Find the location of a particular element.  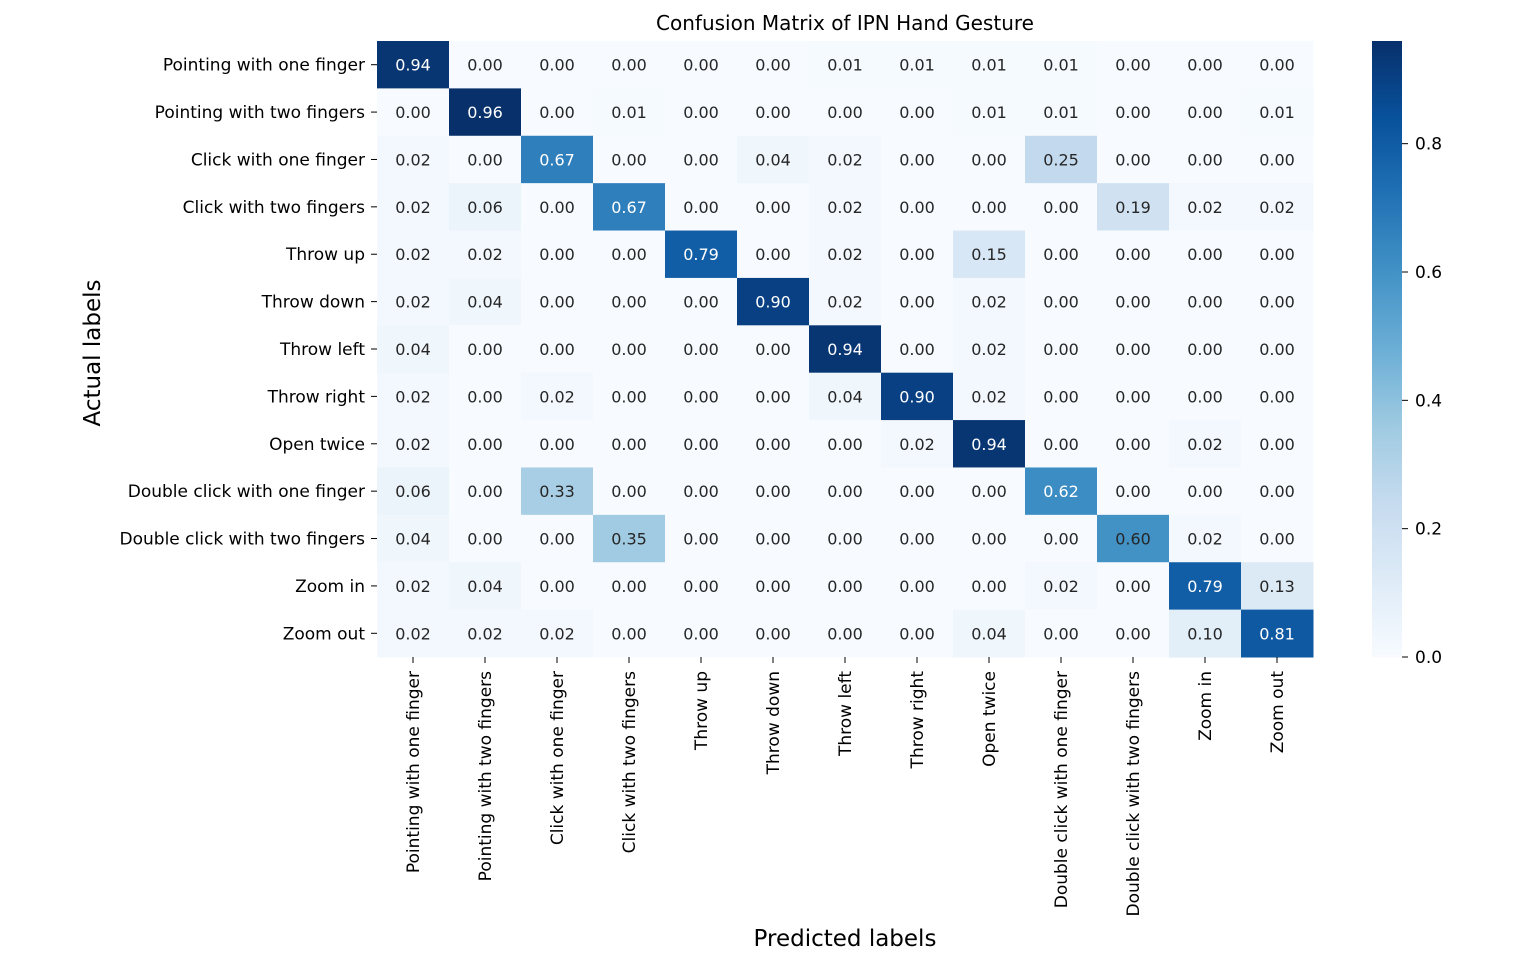

y-tick-label: Zoom out is located at coordinates (324, 634).